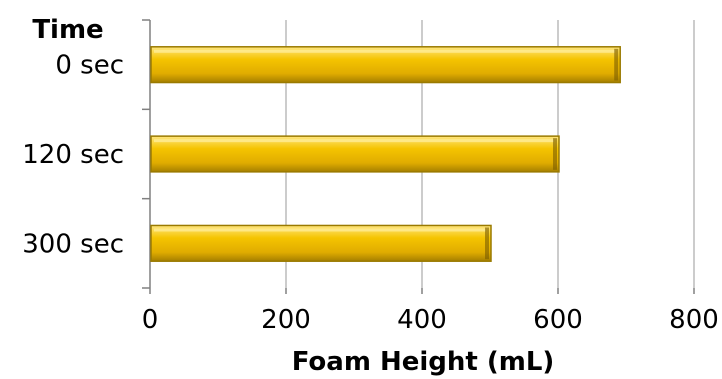  I want to click on category-label: 300 sec, so click(73, 244).